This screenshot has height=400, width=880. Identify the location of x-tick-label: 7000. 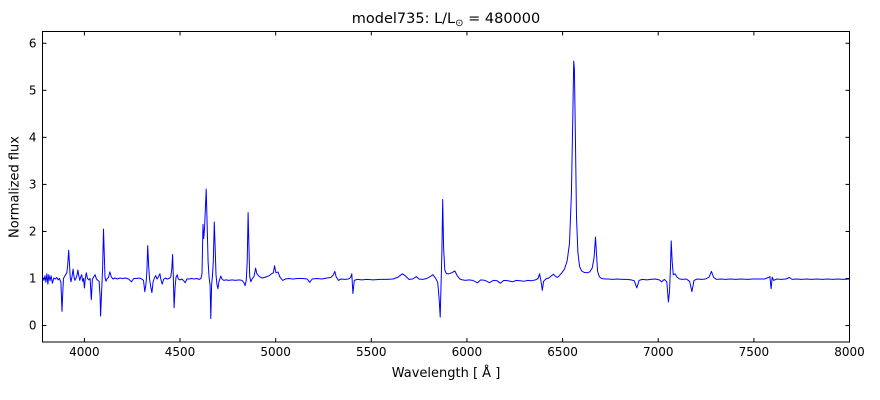
(658, 352).